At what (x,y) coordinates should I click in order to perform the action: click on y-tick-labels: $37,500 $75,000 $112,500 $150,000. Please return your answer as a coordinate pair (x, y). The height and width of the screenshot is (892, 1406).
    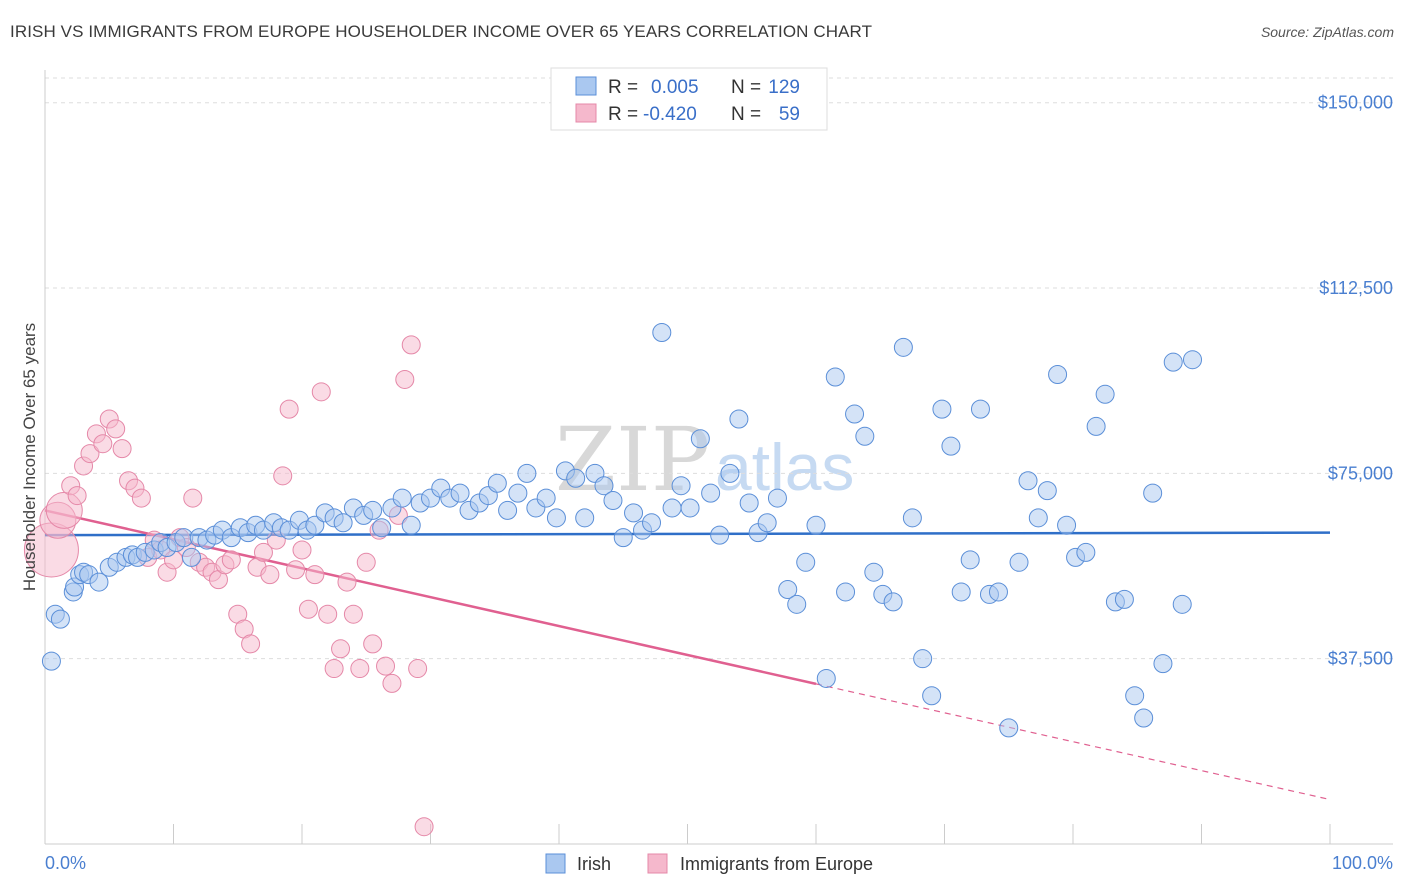
    Looking at the image, I should click on (1355, 381).